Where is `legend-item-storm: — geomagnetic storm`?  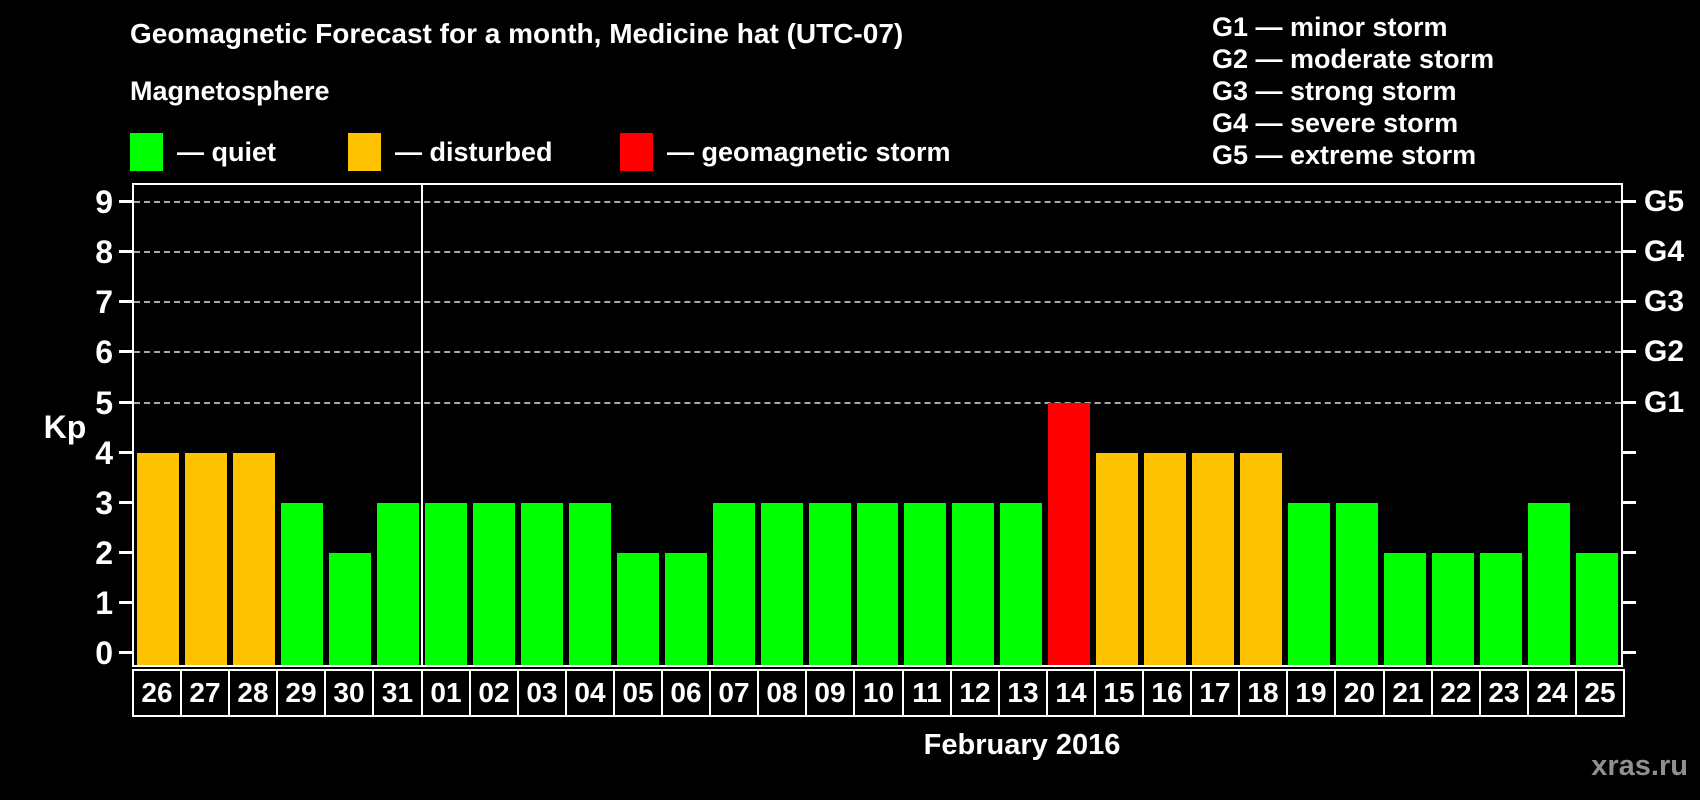 legend-item-storm: — geomagnetic storm is located at coordinates (785, 152).